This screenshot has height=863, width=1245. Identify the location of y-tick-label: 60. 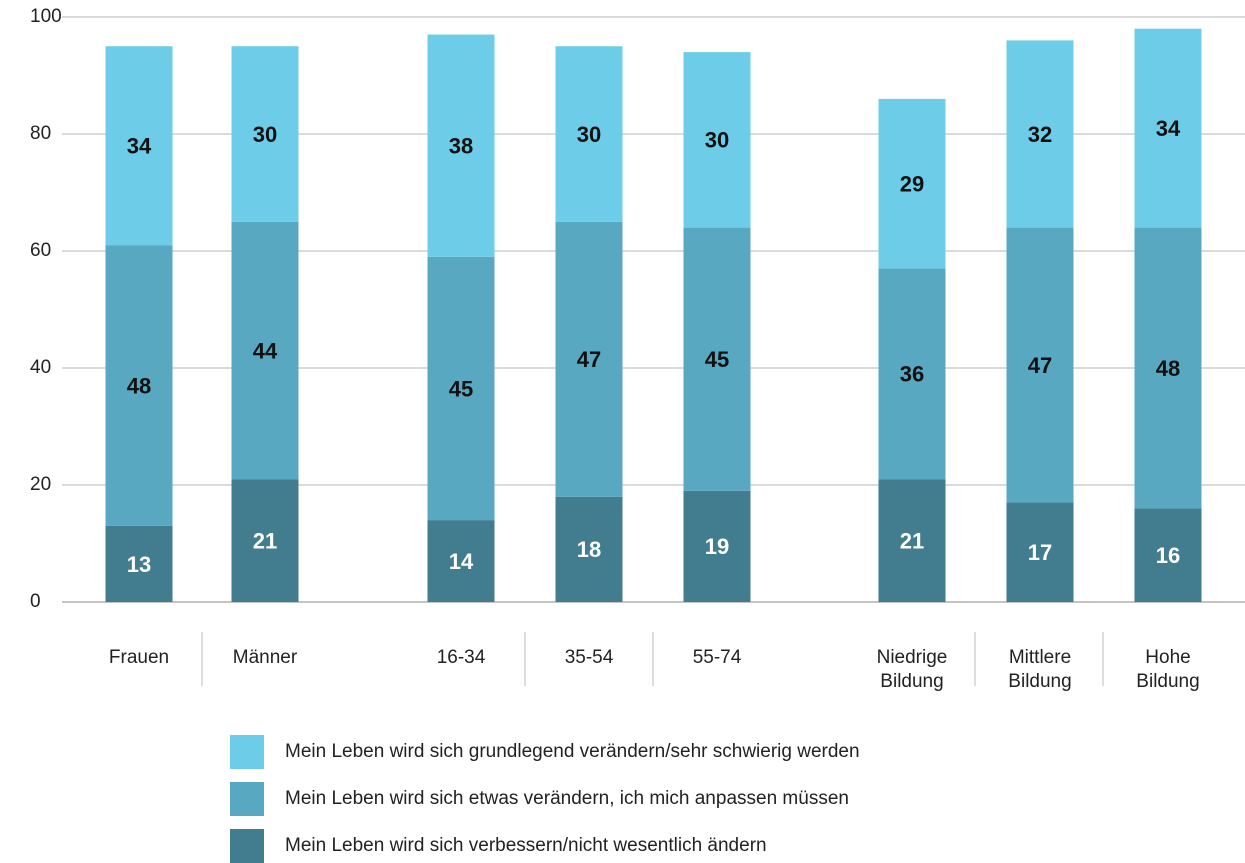
(40, 250).